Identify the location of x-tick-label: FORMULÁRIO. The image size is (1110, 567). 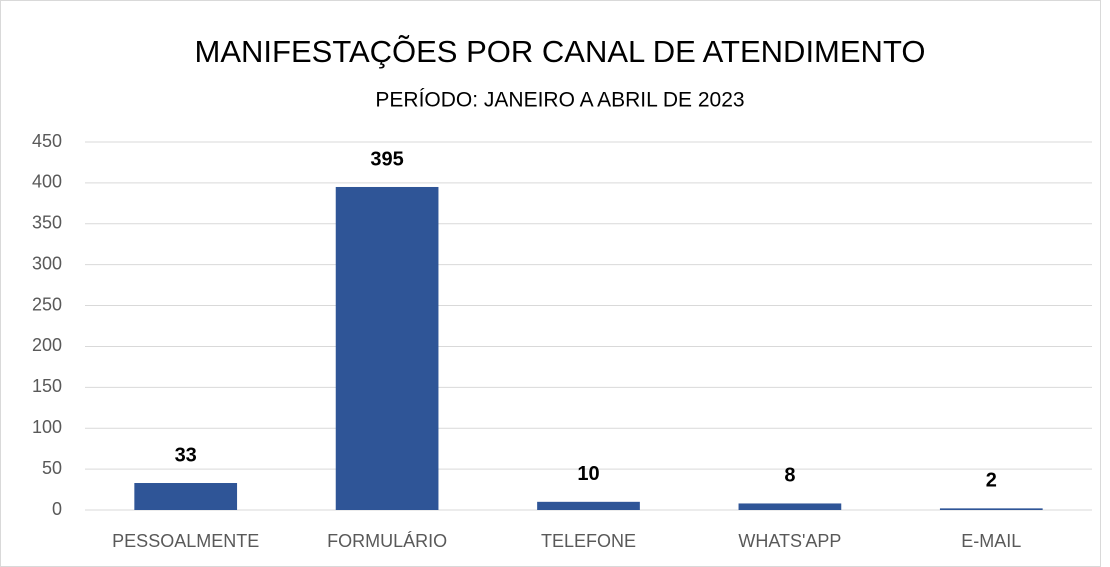
(387, 541).